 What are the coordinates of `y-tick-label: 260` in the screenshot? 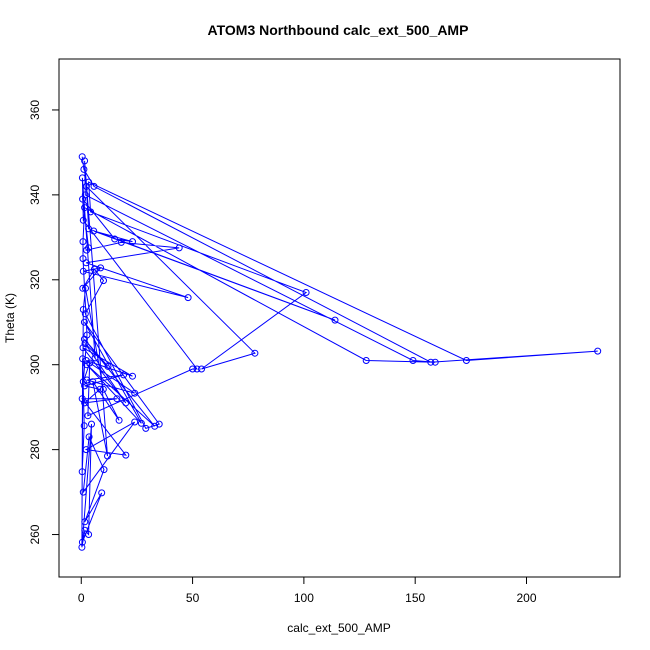 It's located at (35, 534).